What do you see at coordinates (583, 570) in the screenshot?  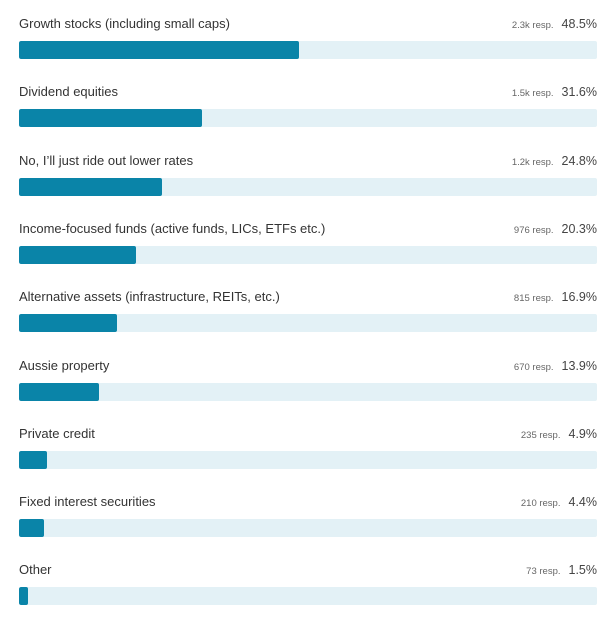 I see `percentage-label: 1.5%` at bounding box center [583, 570].